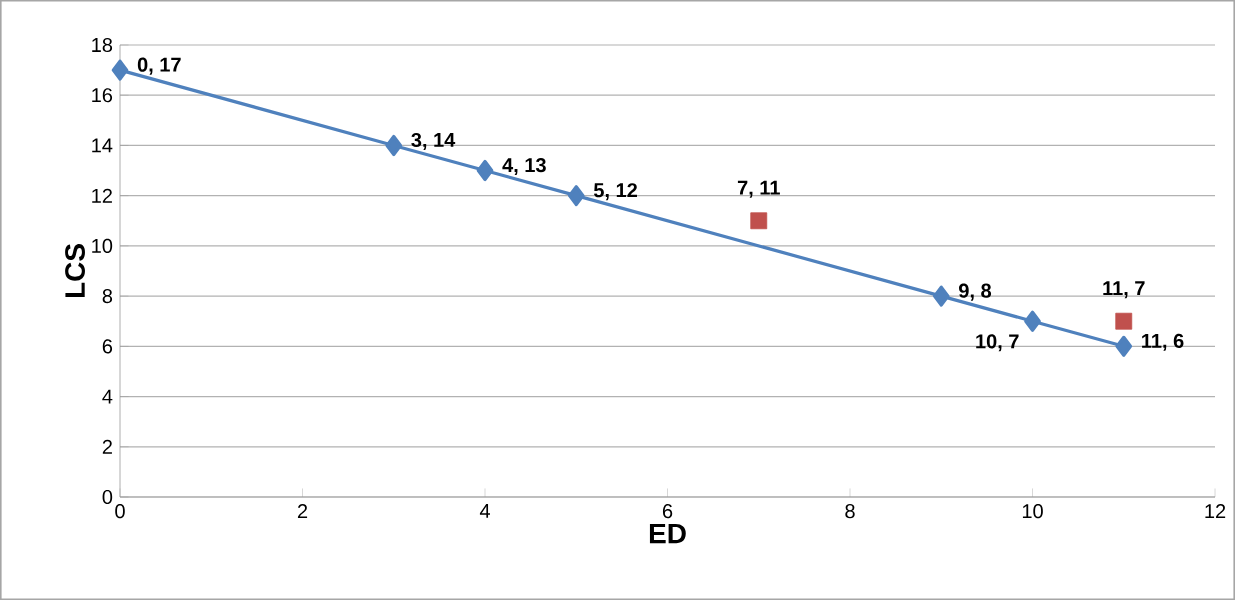  What do you see at coordinates (102, 245) in the screenshot?
I see `y-tick-label: 10` at bounding box center [102, 245].